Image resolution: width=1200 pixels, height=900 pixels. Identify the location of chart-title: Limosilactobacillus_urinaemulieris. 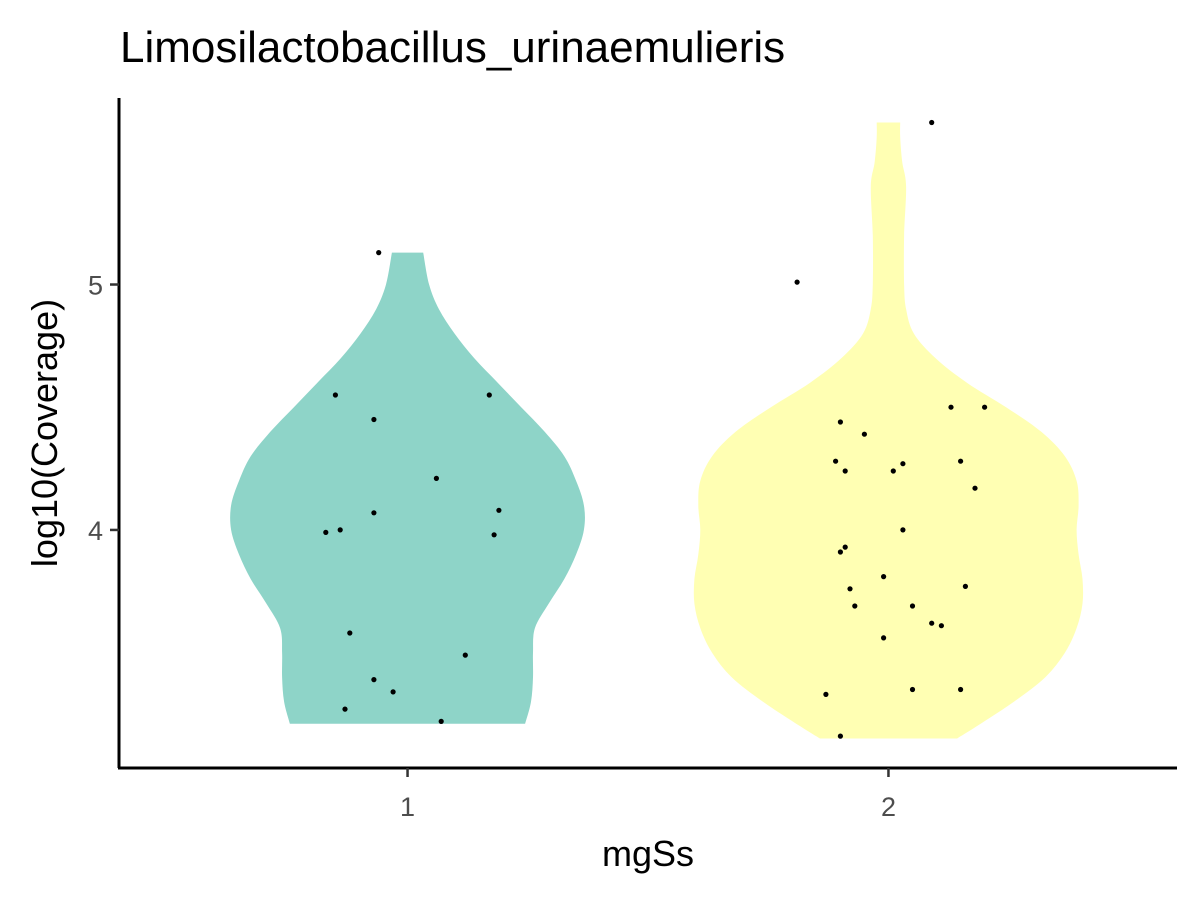
(452, 47).